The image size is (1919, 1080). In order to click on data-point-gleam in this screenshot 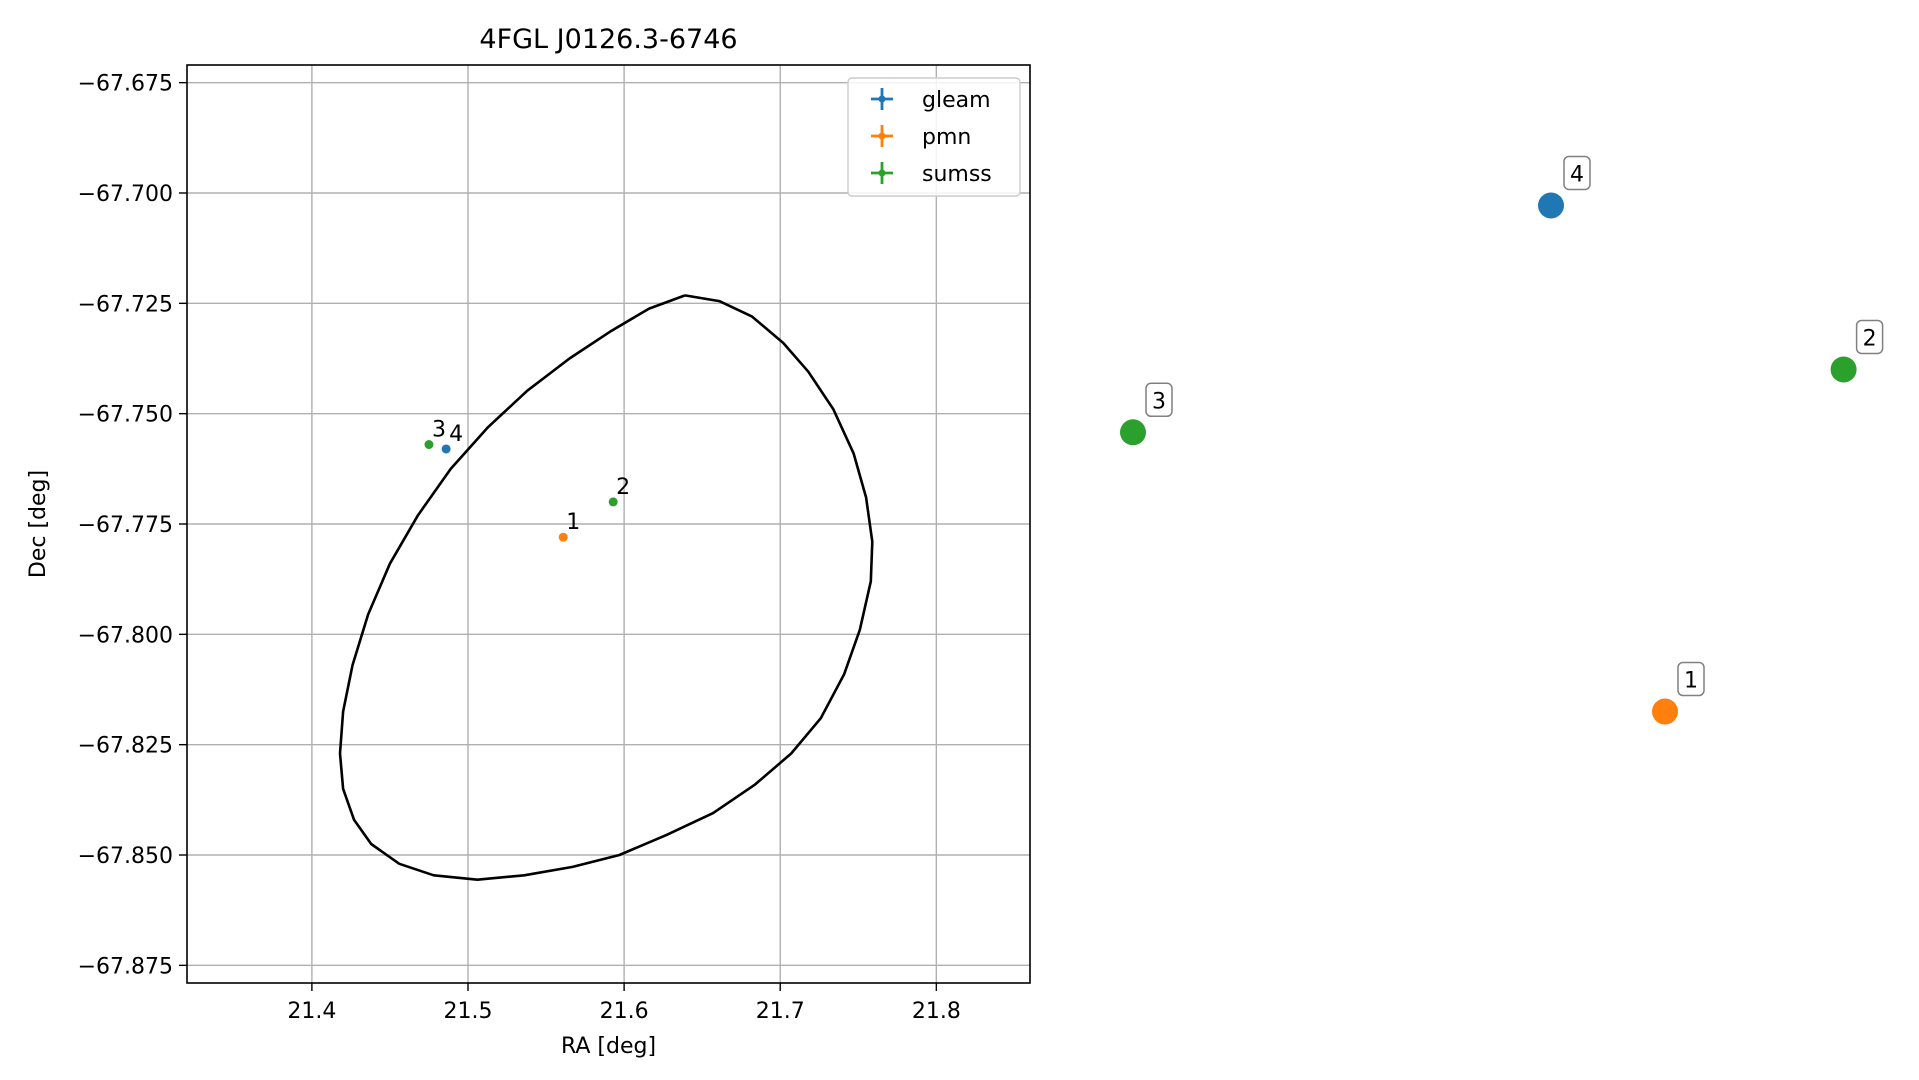, I will do `click(446, 449)`.